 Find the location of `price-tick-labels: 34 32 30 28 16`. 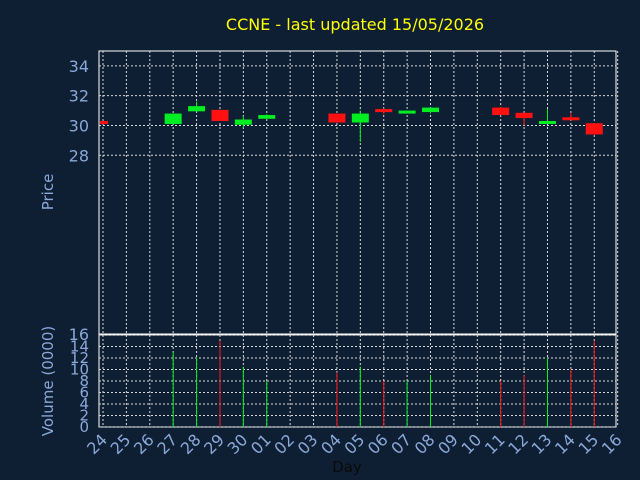

price-tick-labels: 34 32 30 28 16 is located at coordinates (79, 200).